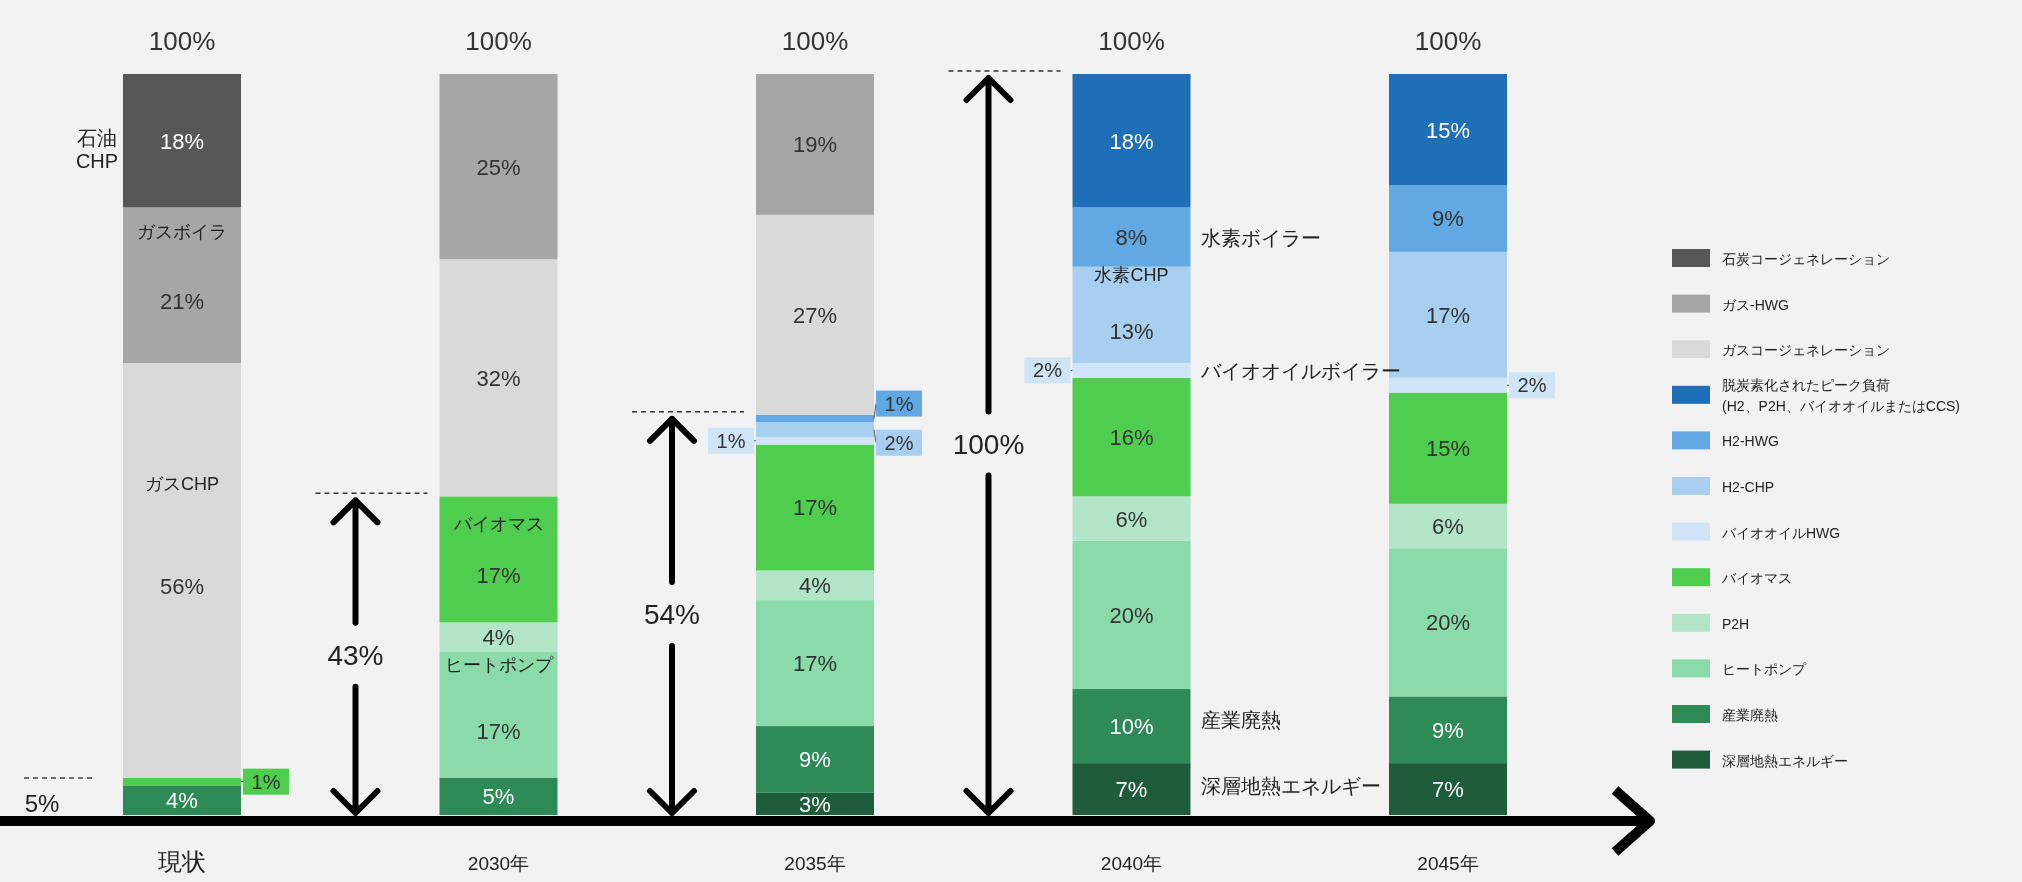  What do you see at coordinates (815, 863) in the screenshot?
I see `x-tick-label: 2035年` at bounding box center [815, 863].